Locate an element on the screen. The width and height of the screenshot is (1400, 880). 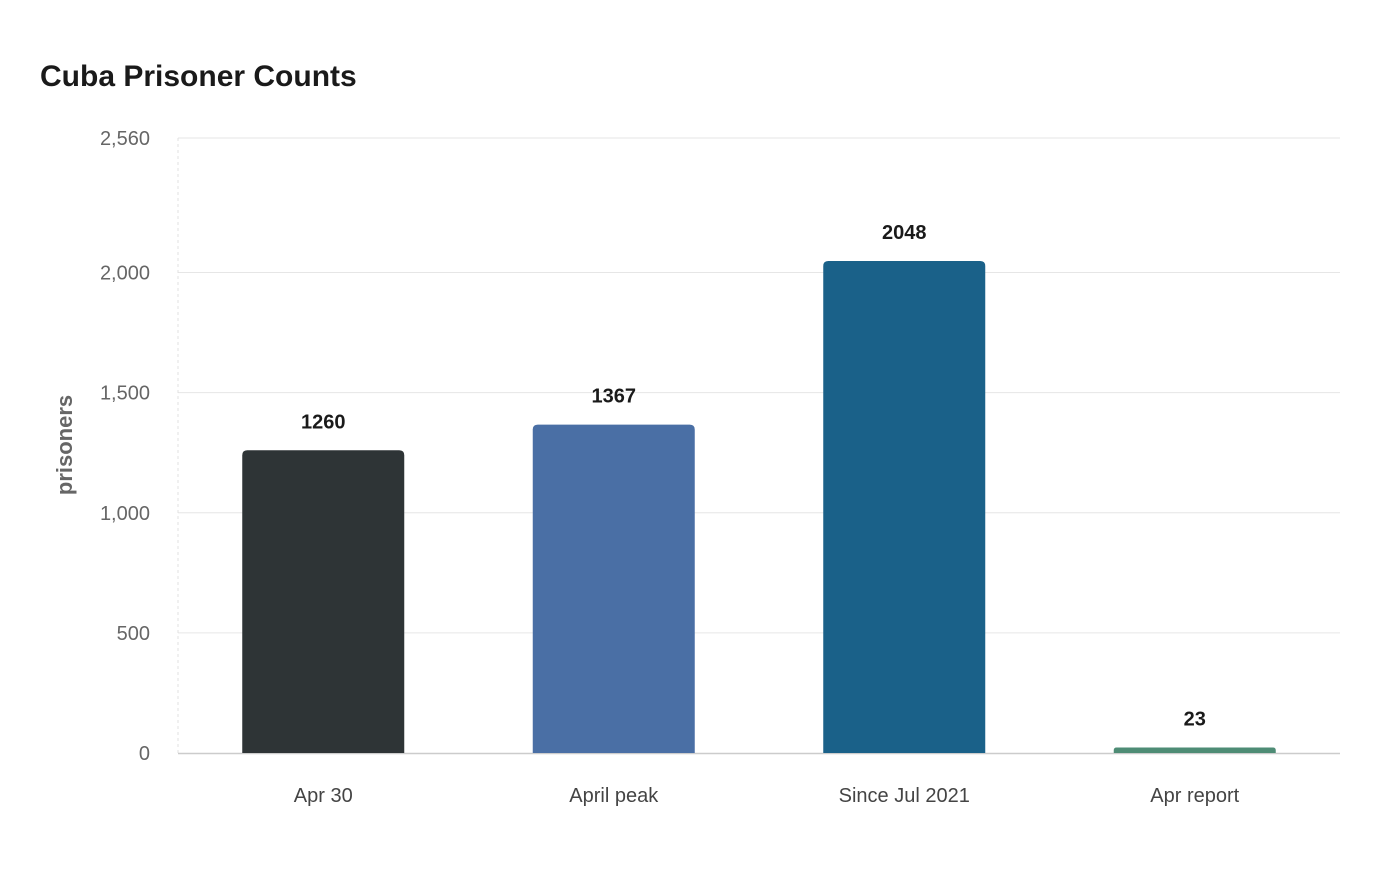
y-tick-label: 1,500 is located at coordinates (125, 394).